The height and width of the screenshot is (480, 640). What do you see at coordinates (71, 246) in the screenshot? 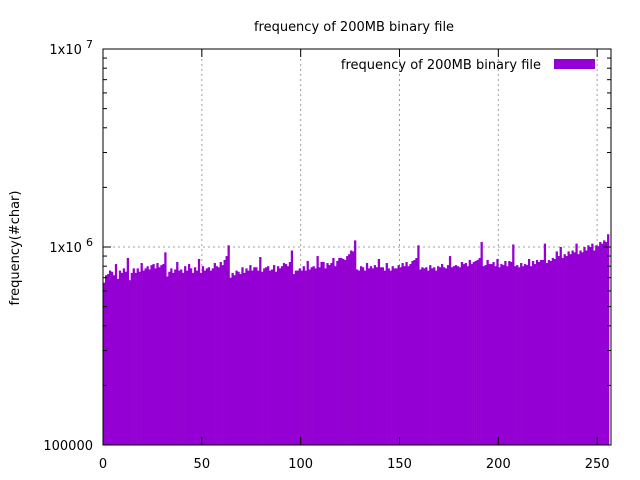
I see `y-tick-label: 1x10 6` at bounding box center [71, 246].